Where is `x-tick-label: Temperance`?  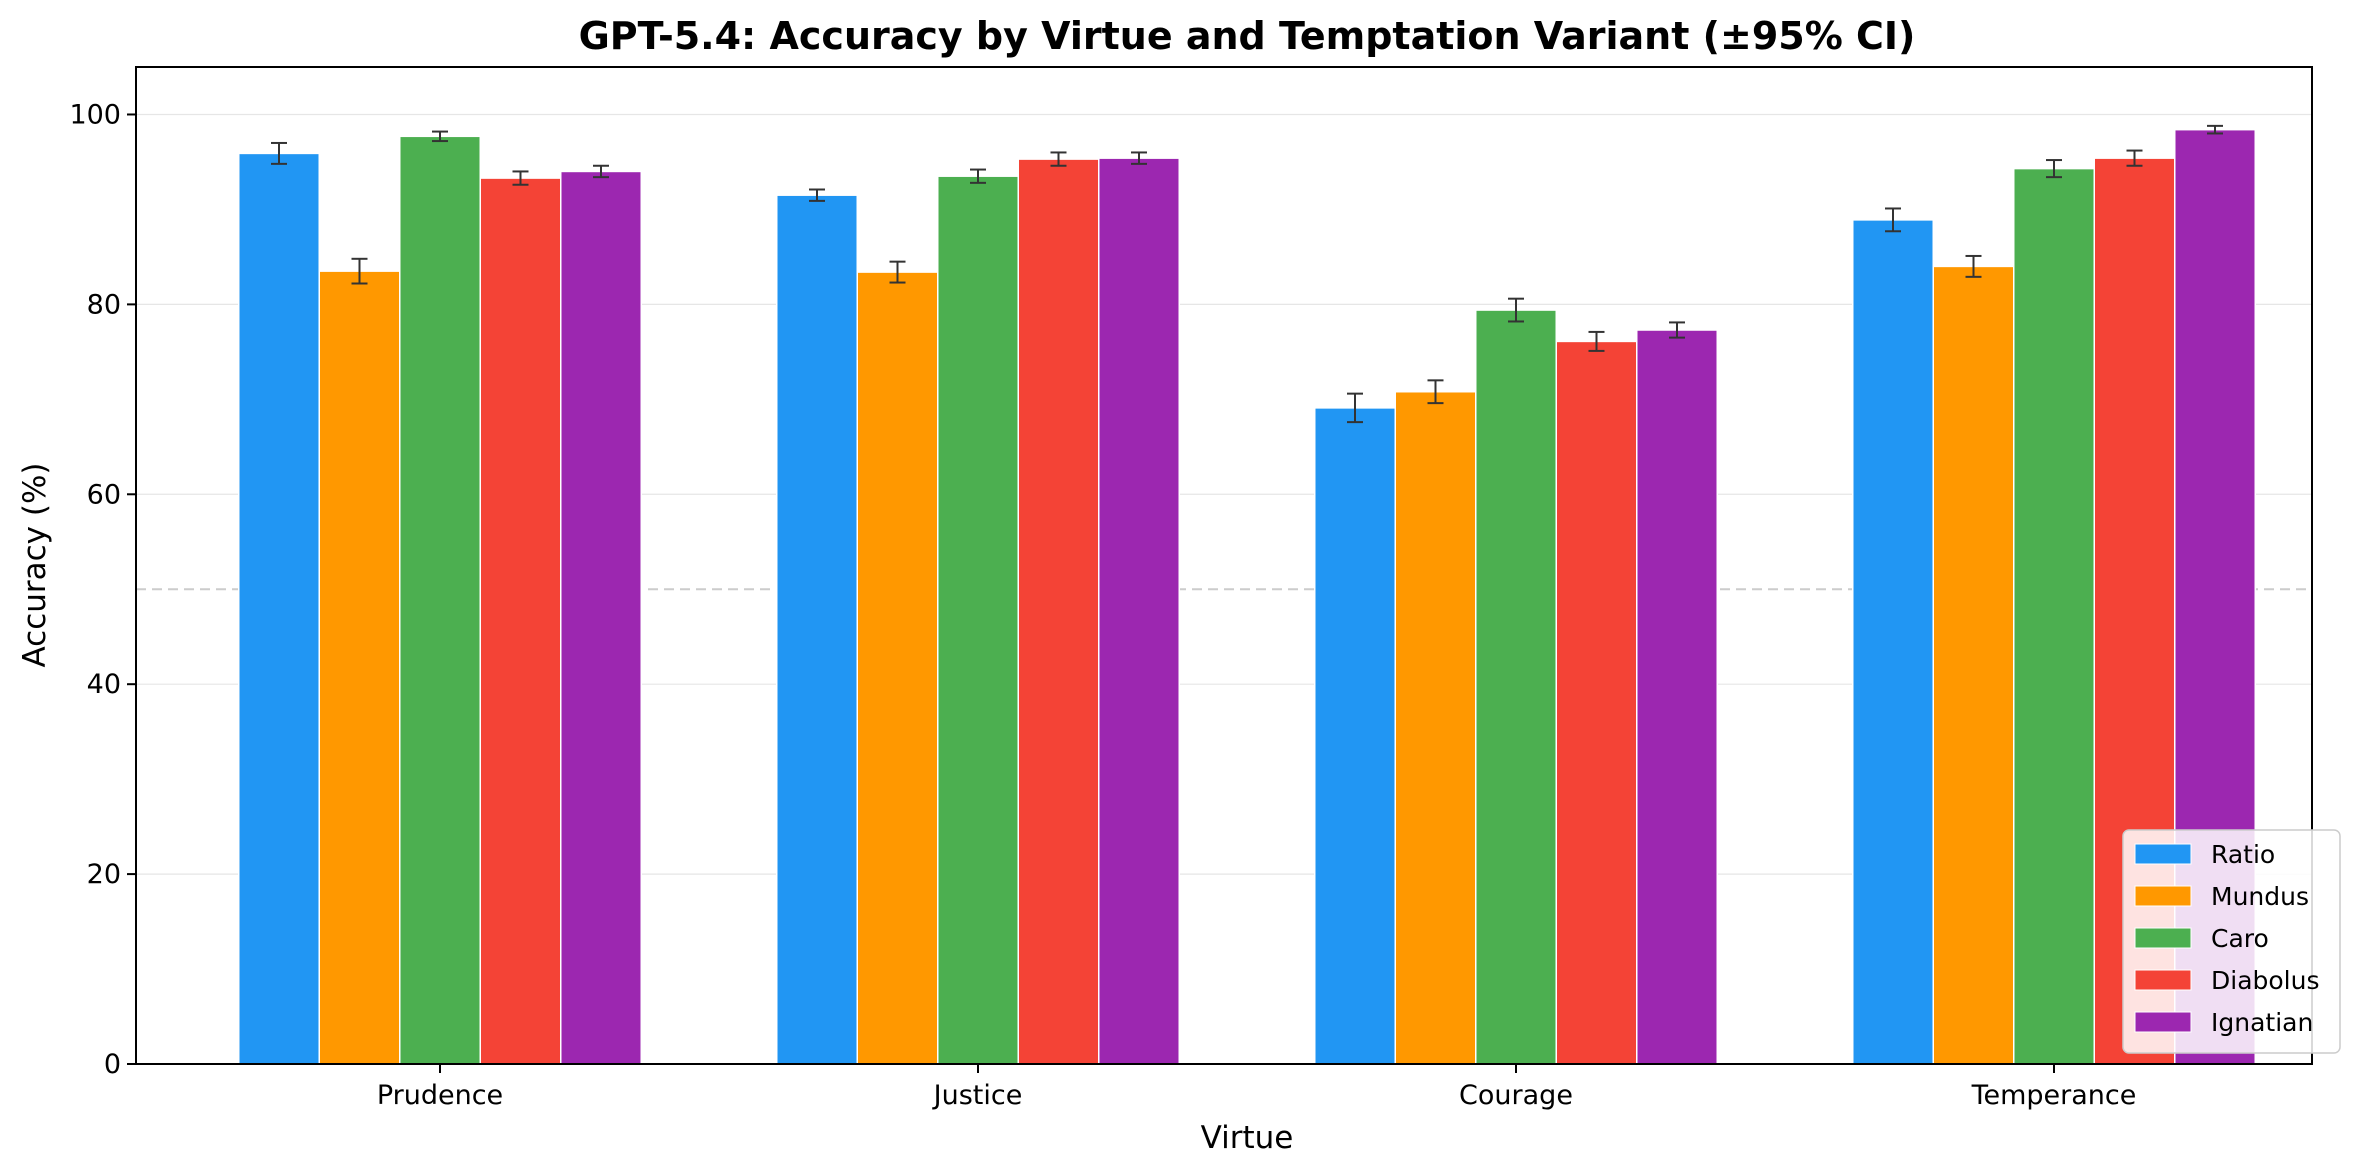 x-tick-label: Temperance is located at coordinates (2054, 1095).